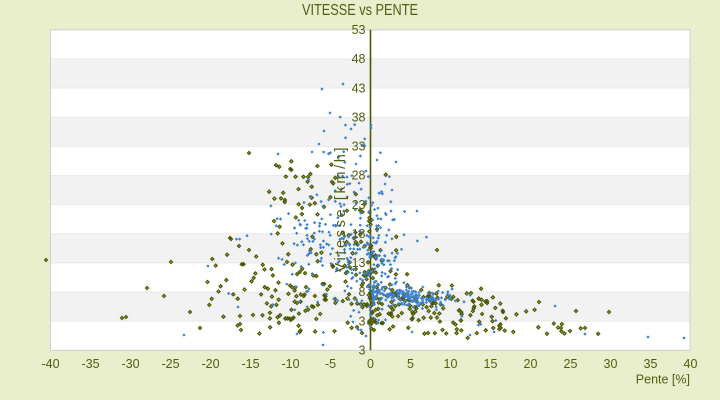 The height and width of the screenshot is (400, 720). What do you see at coordinates (359, 263) in the screenshot?
I see `svg-text: 13` at bounding box center [359, 263].